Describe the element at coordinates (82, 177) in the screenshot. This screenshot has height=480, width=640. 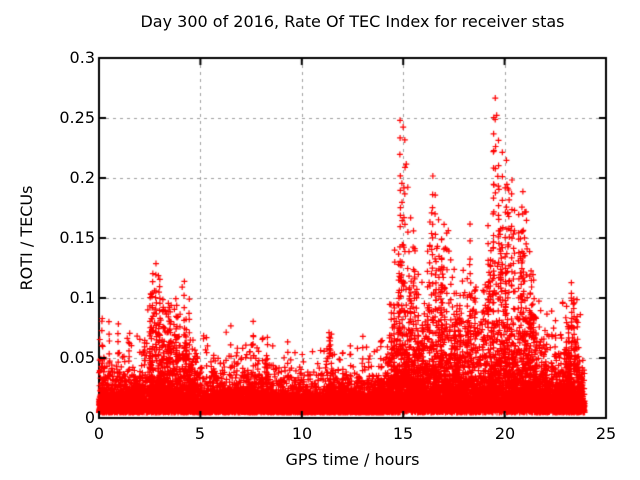
I see `y-tick-label: 0.2` at that location.